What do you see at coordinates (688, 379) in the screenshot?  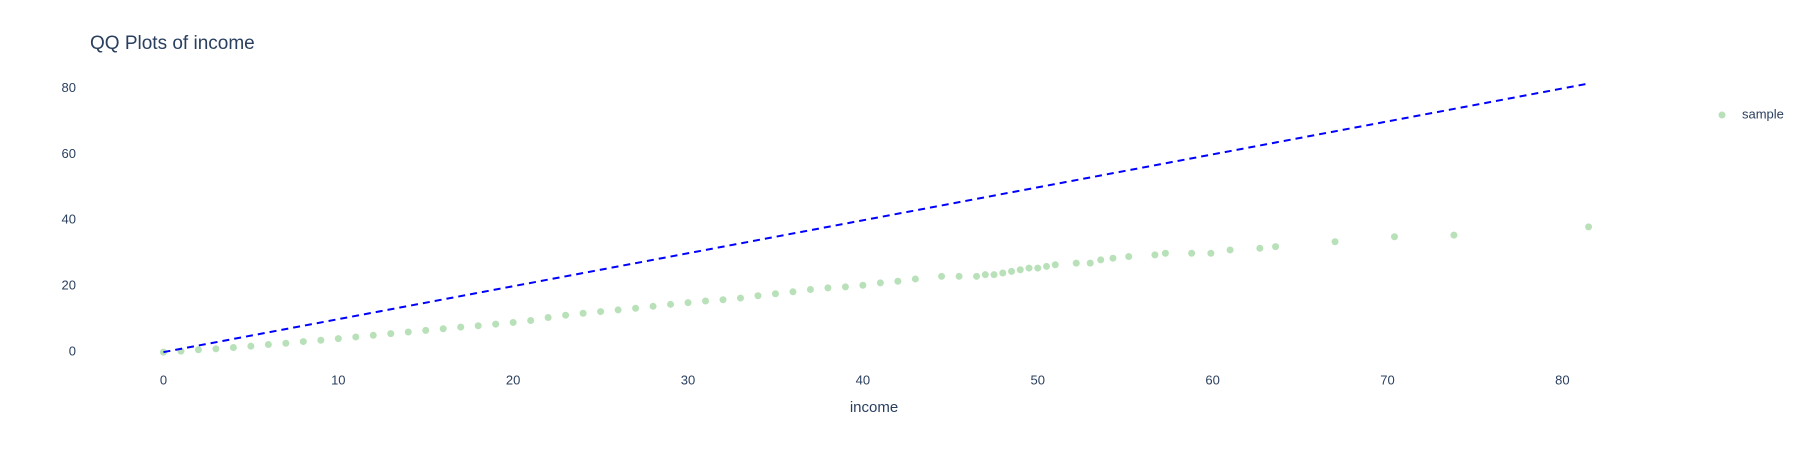 I see `x-tick-label: 30` at bounding box center [688, 379].